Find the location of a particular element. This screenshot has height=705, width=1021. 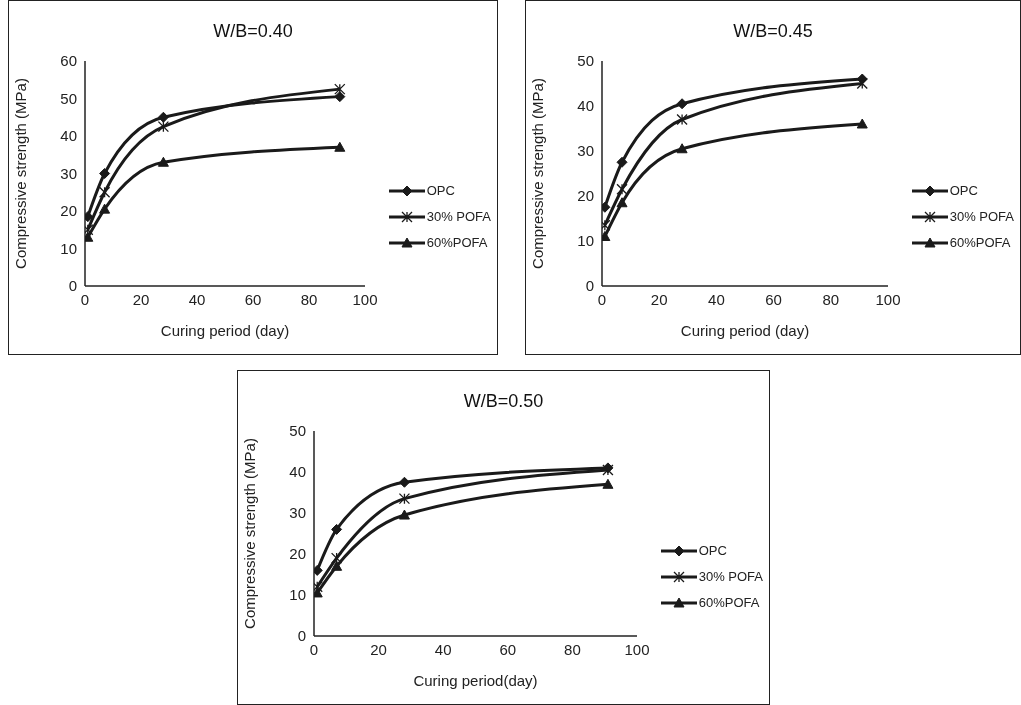

y-tick-label: 60 is located at coordinates (68, 61).